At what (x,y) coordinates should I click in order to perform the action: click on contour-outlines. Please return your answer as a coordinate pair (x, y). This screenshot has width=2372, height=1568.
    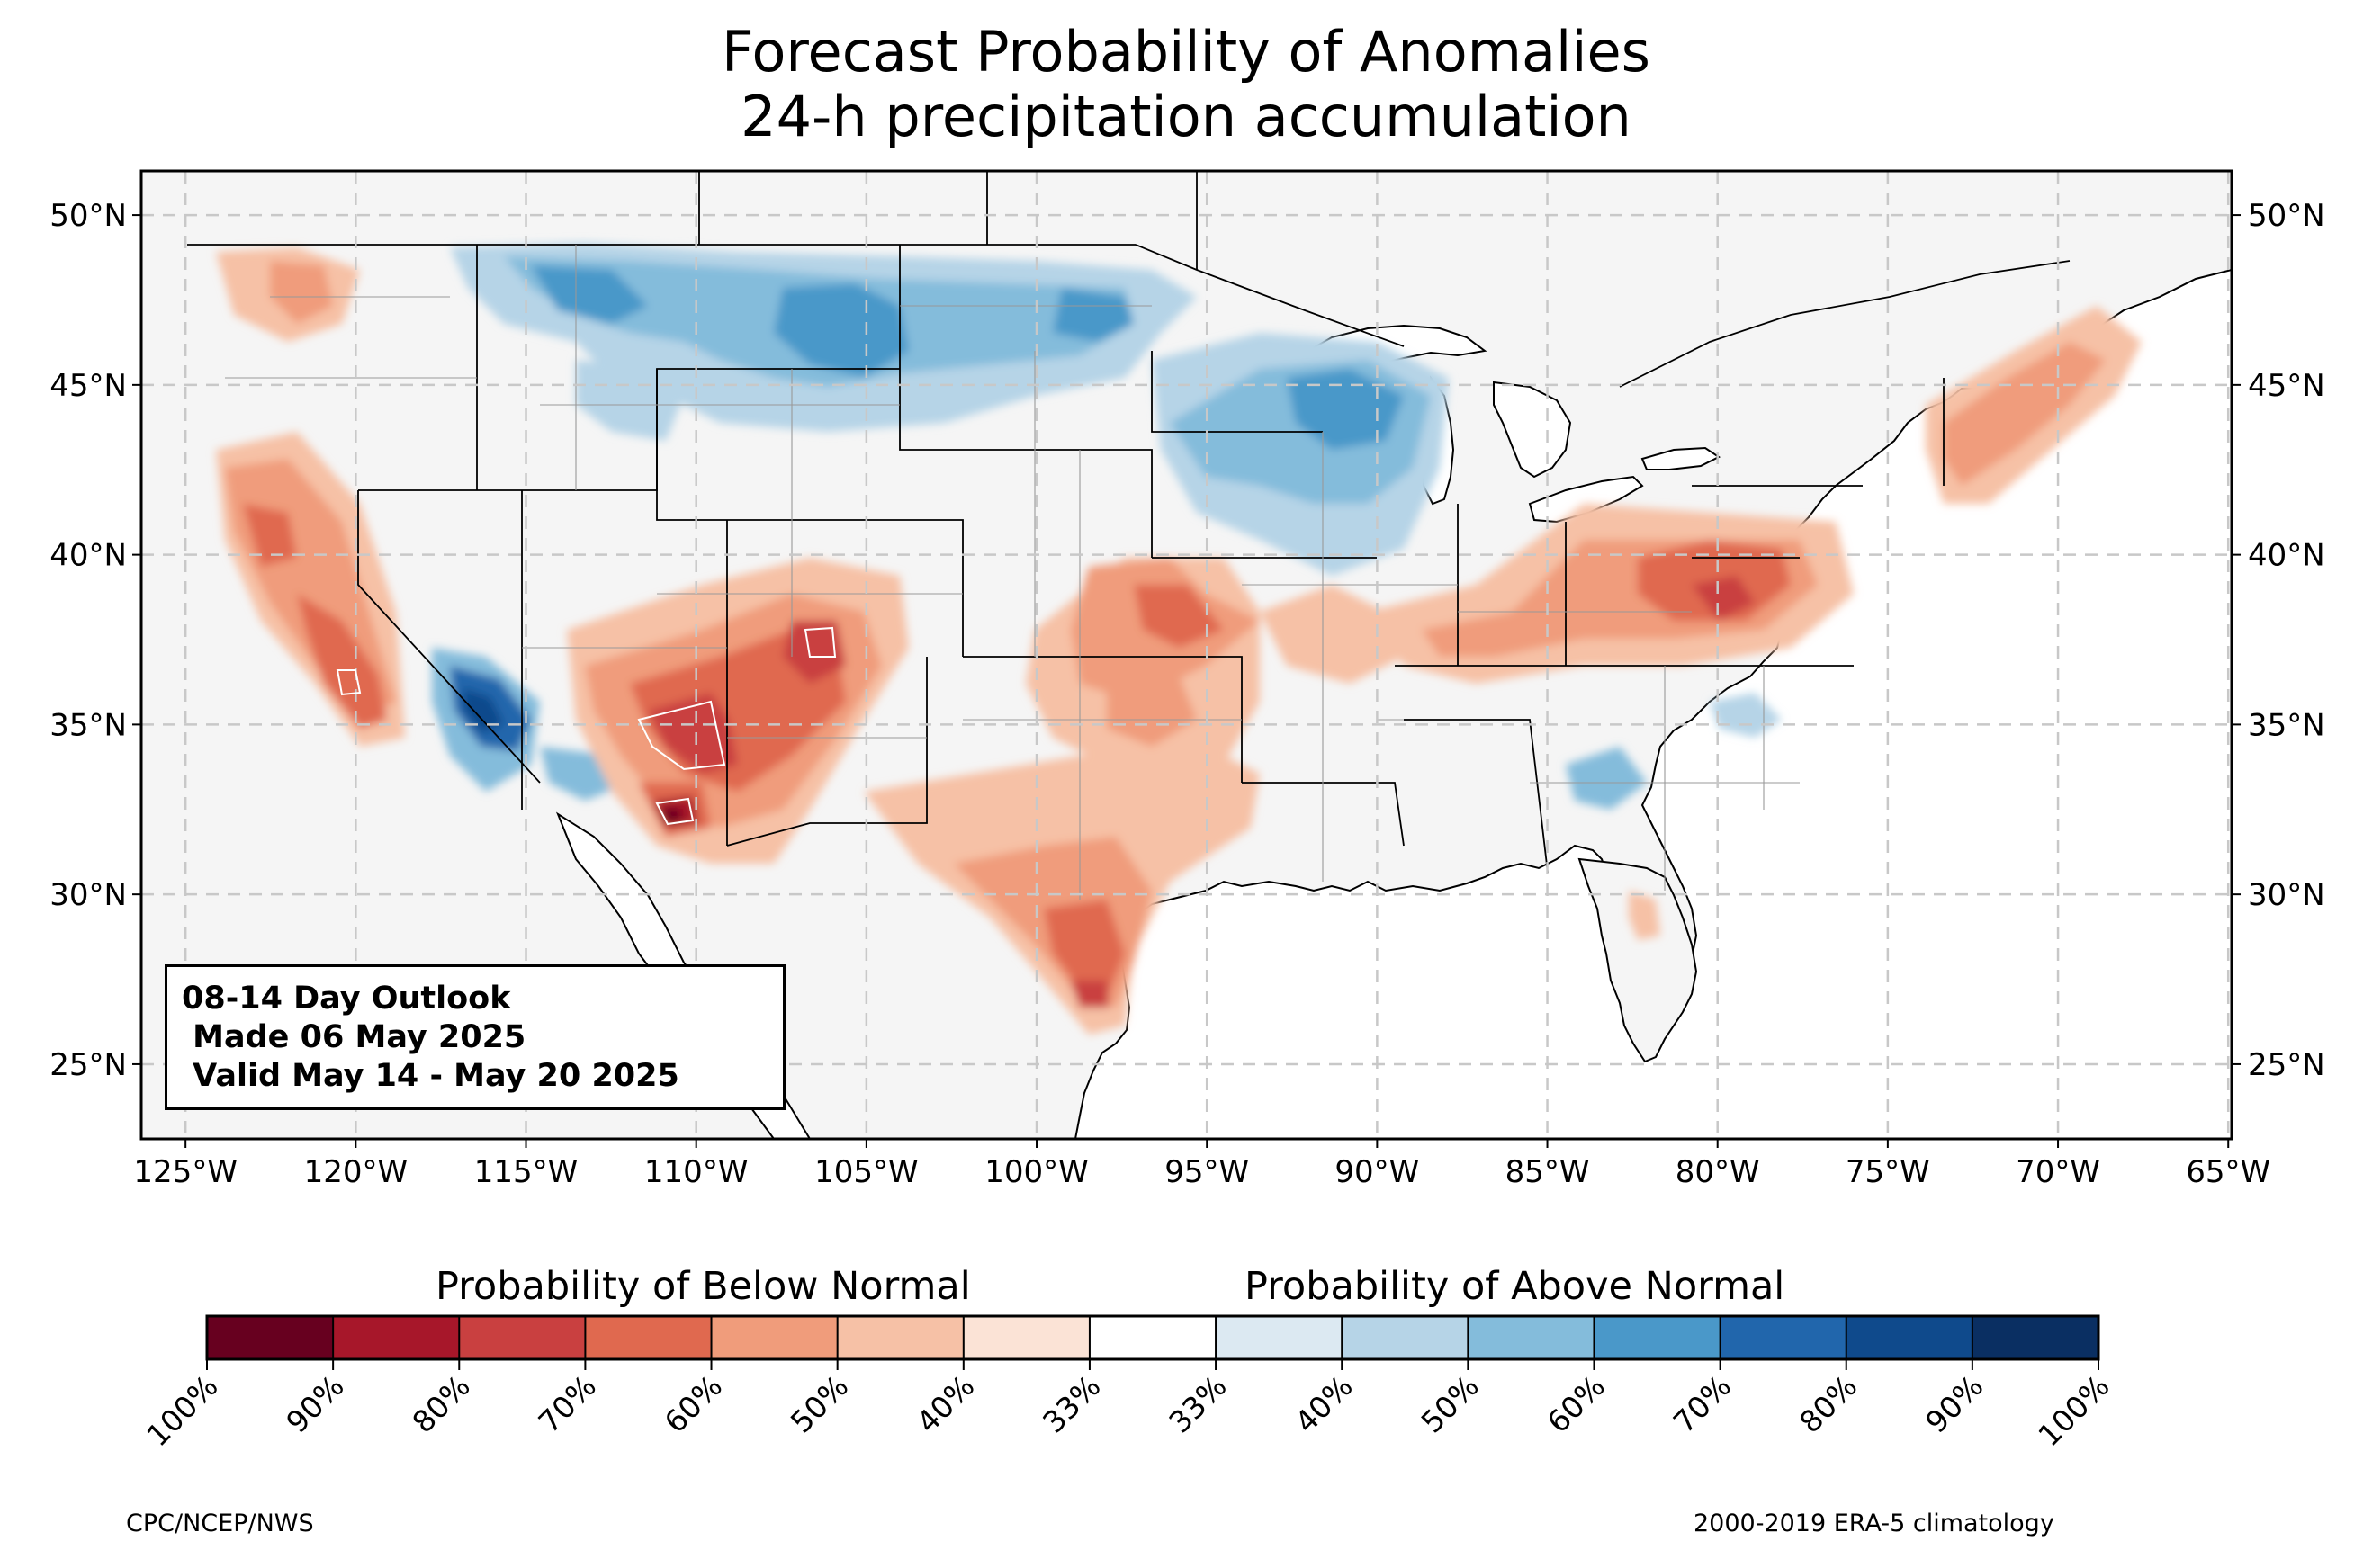
    Looking at the image, I should click on (586, 726).